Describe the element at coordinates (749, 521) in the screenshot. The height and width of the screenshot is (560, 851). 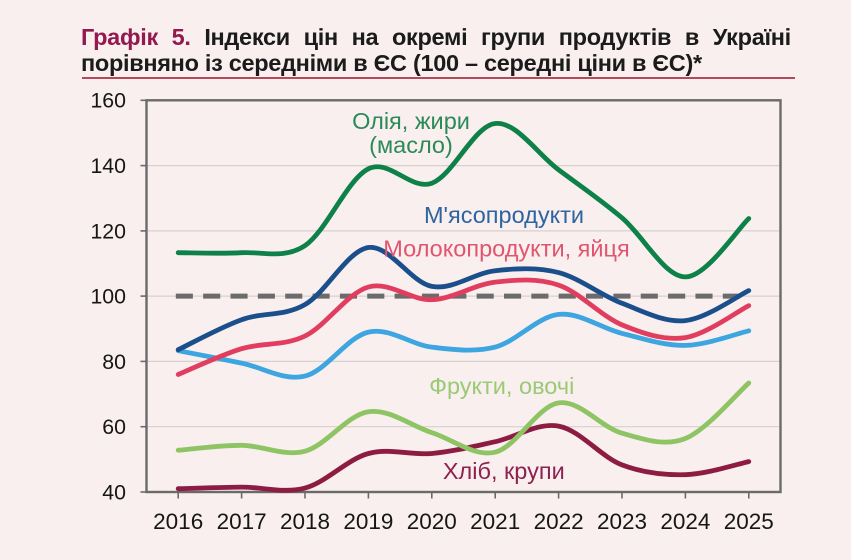
I see `svg-text: 2025` at that location.